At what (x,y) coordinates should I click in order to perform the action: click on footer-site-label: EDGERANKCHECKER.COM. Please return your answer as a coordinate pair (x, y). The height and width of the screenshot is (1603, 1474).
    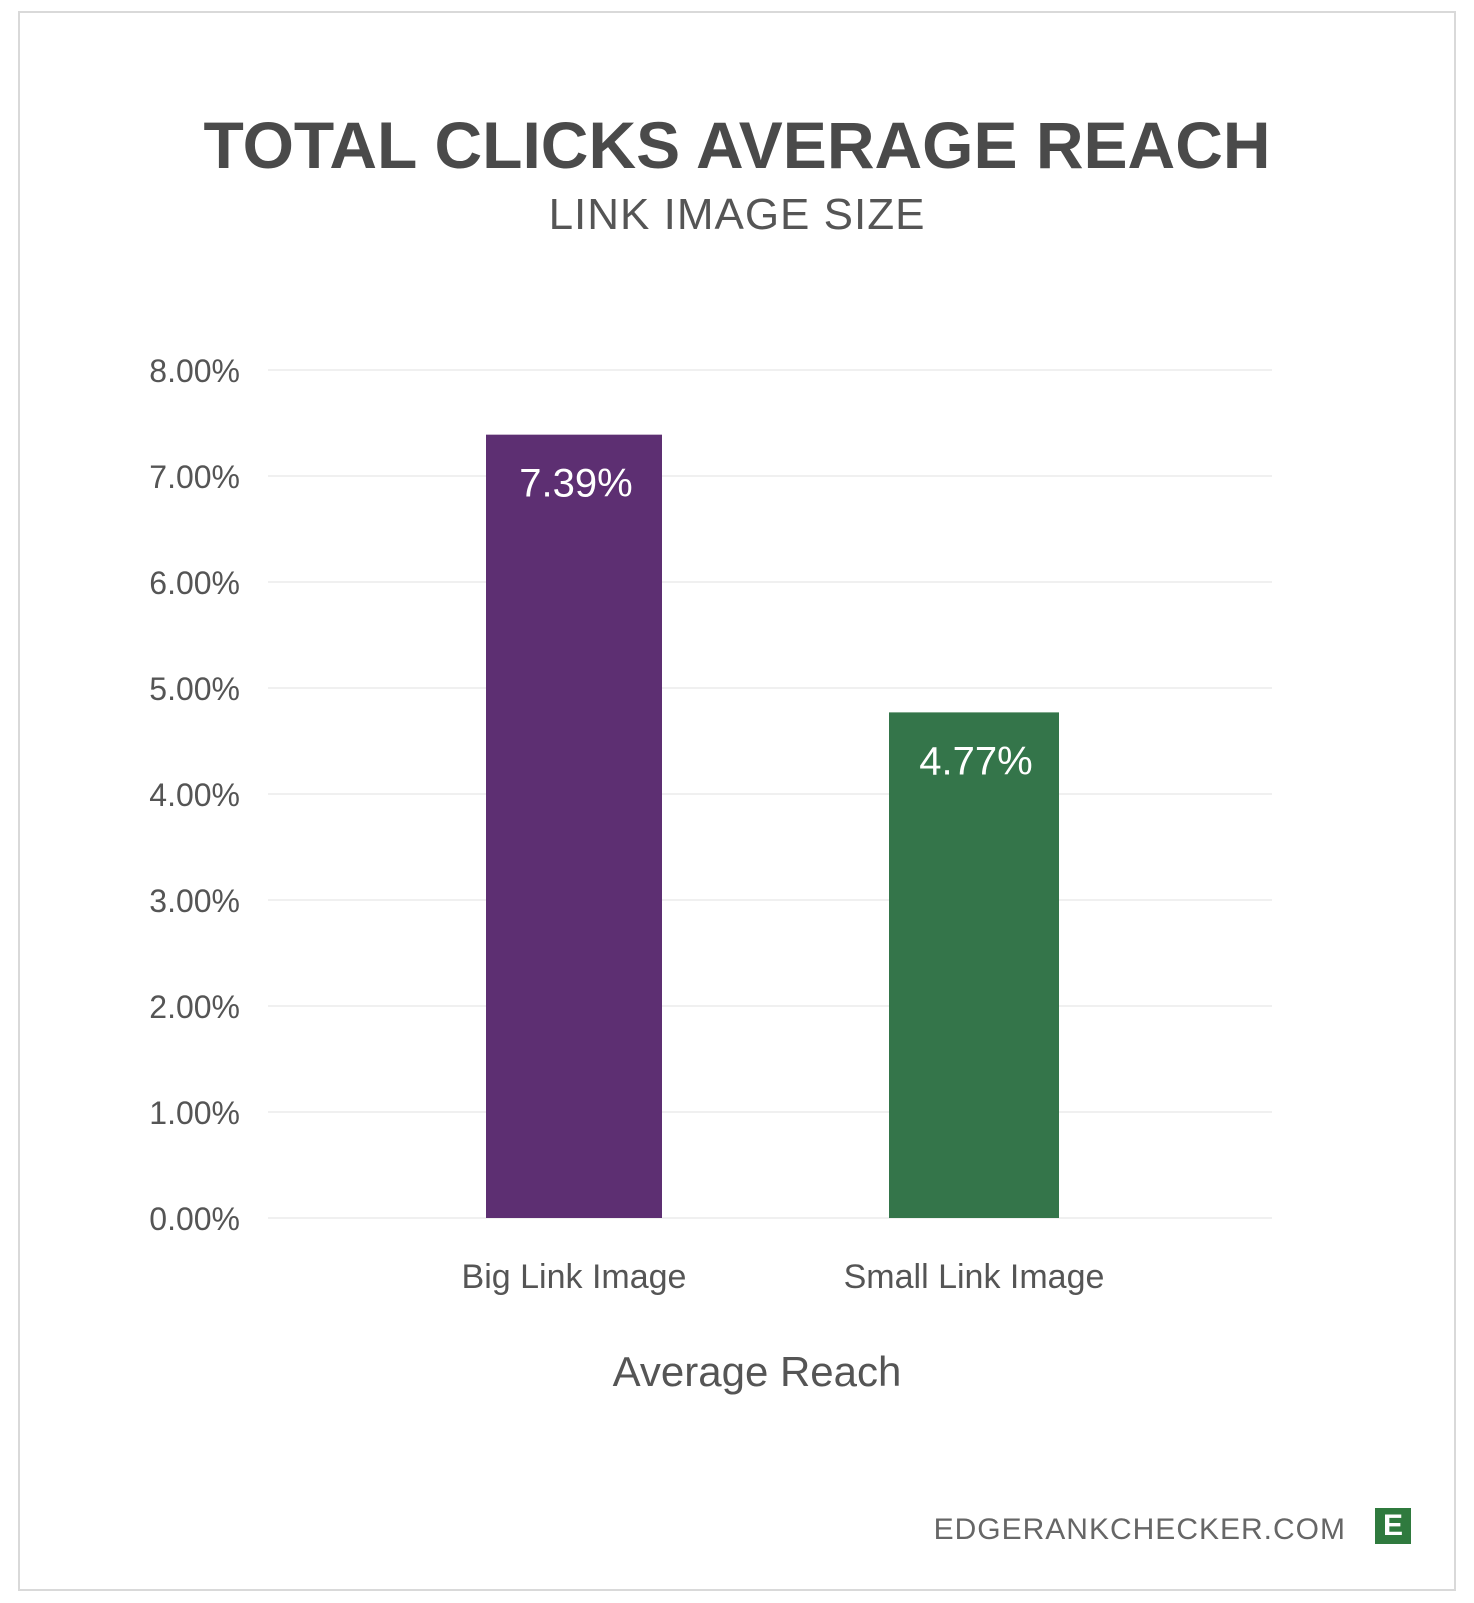
    Looking at the image, I should click on (1139, 1529).